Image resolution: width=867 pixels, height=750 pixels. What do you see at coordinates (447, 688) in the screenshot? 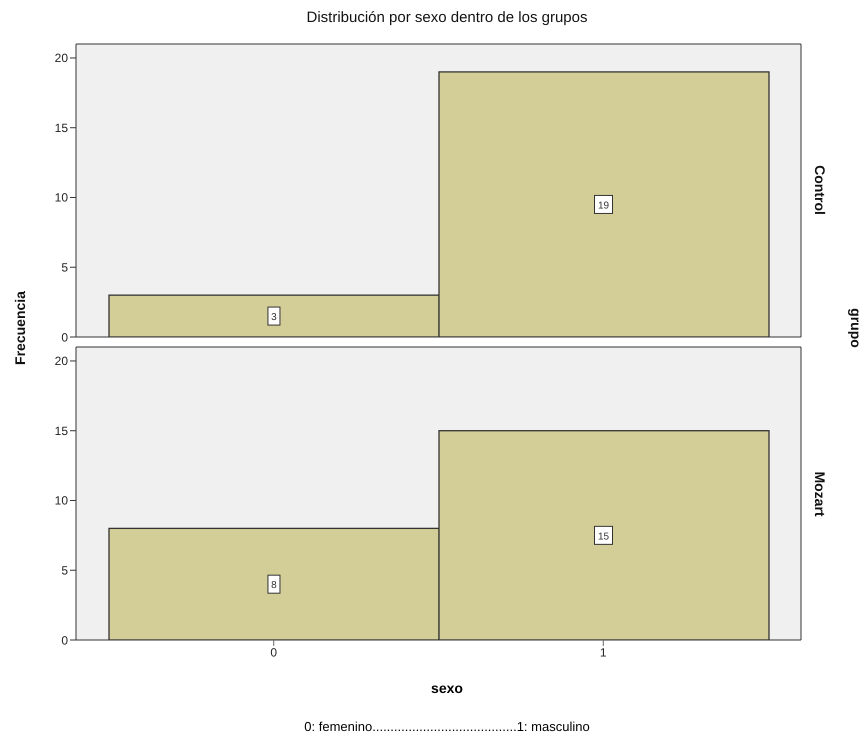
I see `x-axis-title: sexo` at bounding box center [447, 688].